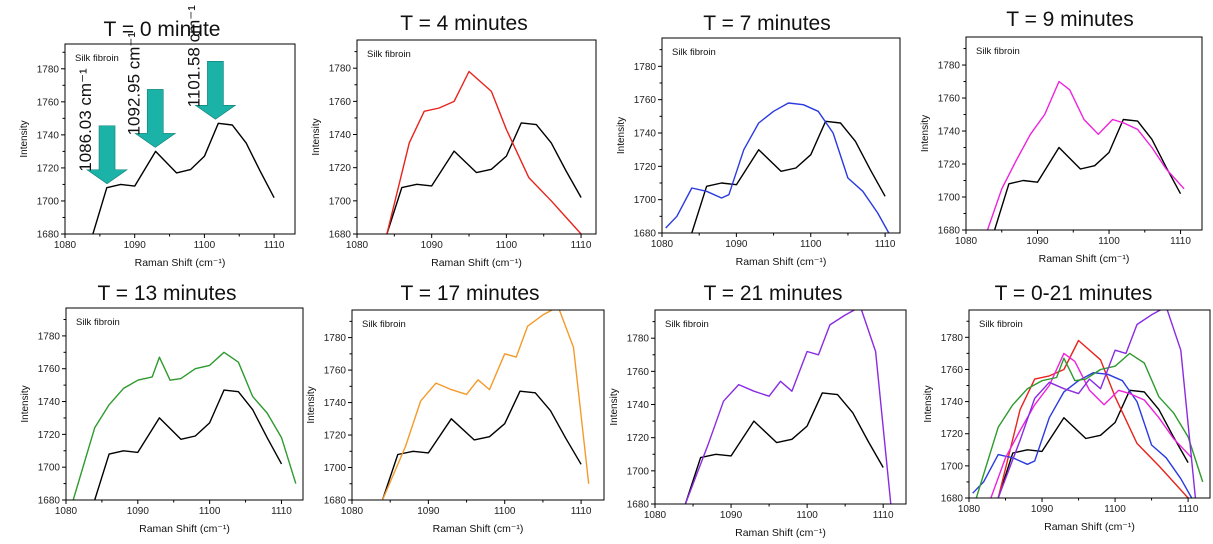 Image resolution: width=1213 pixels, height=544 pixels. Describe the element at coordinates (470, 293) in the screenshot. I see `chart-title: T = 17 minutes` at that location.